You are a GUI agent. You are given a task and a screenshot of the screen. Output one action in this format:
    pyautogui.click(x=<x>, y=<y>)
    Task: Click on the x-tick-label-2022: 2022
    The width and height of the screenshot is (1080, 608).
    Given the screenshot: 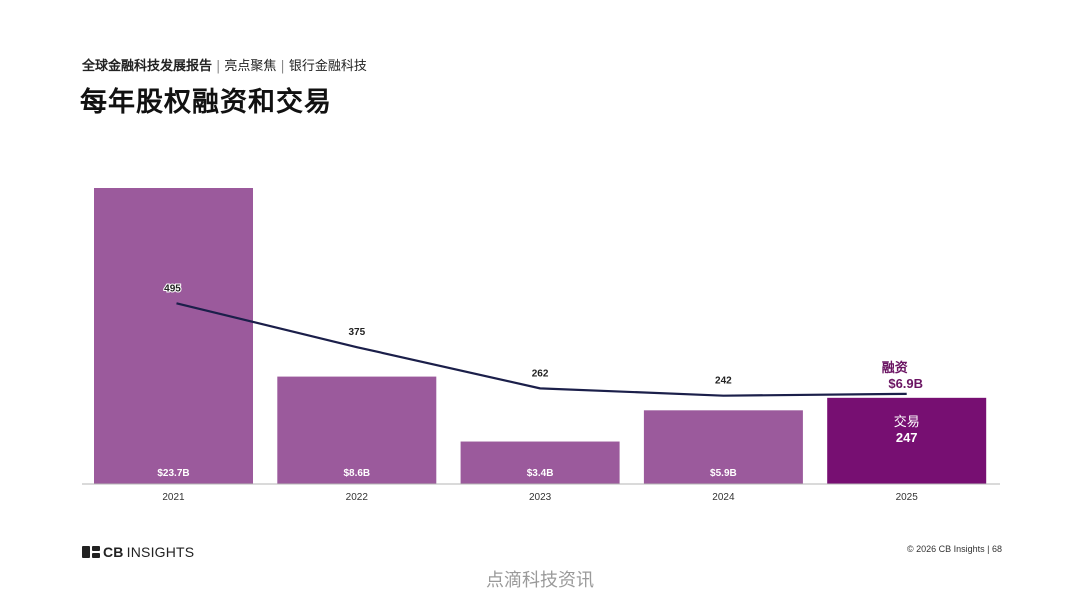 What is the action you would take?
    pyautogui.click(x=357, y=497)
    